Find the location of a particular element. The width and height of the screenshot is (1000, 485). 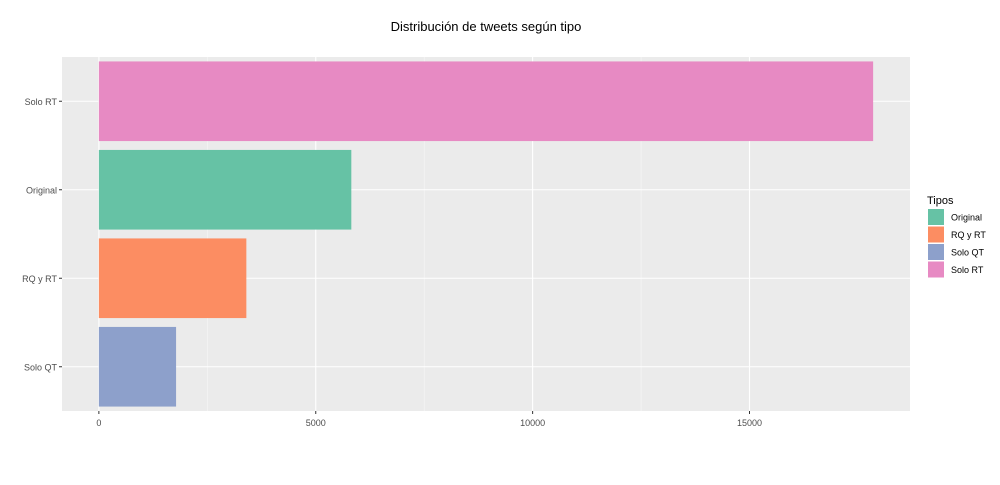

legend-label: RQ y RT is located at coordinates (968, 235).